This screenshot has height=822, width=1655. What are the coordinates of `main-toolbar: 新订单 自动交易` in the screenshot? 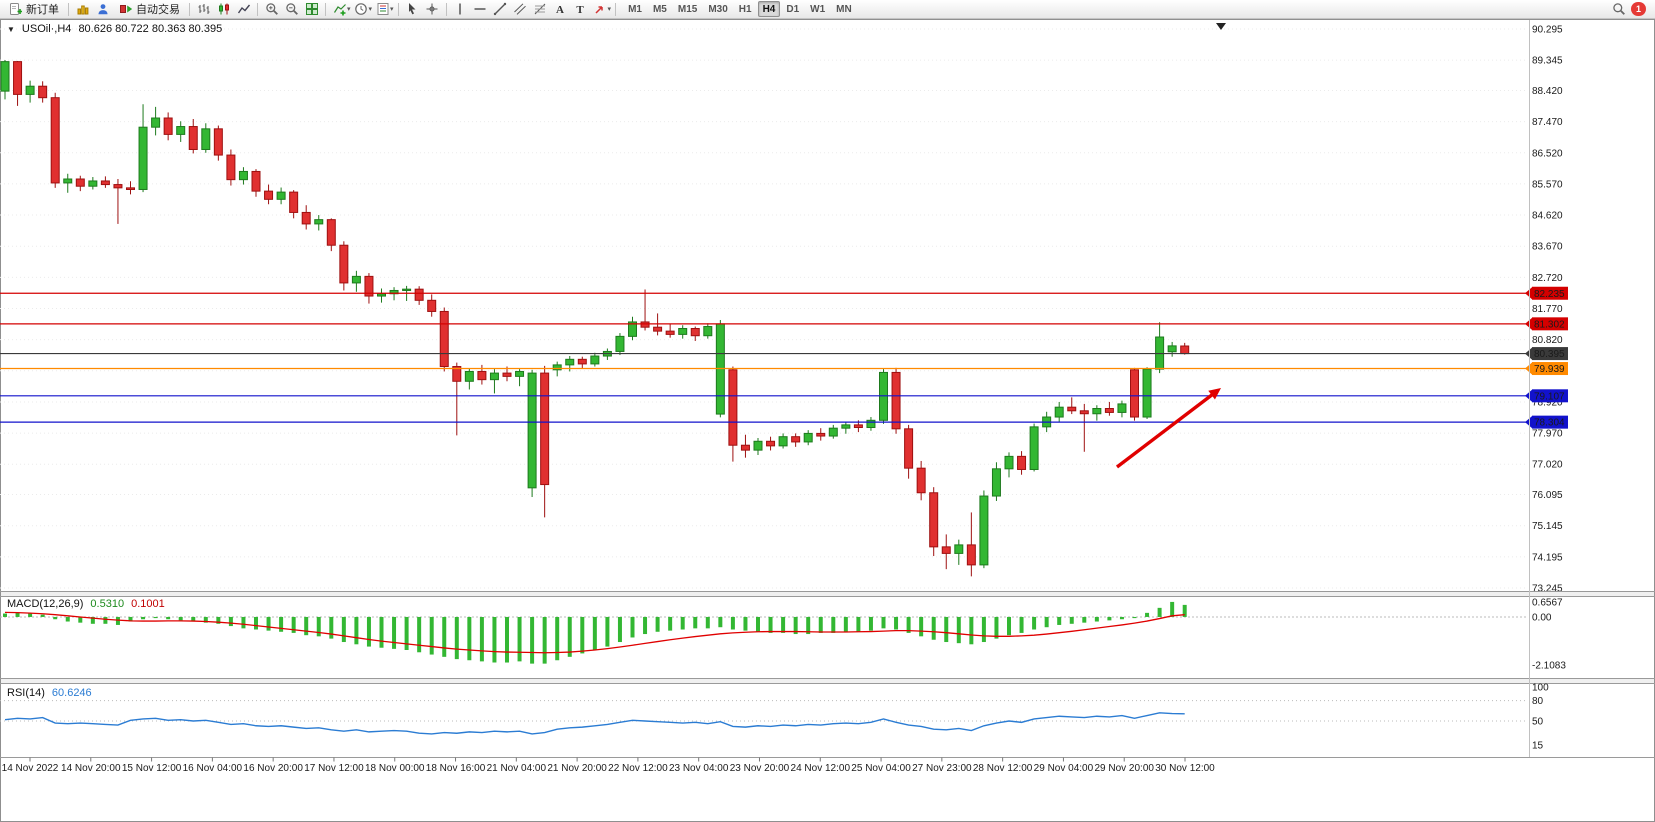 It's located at (827, 9).